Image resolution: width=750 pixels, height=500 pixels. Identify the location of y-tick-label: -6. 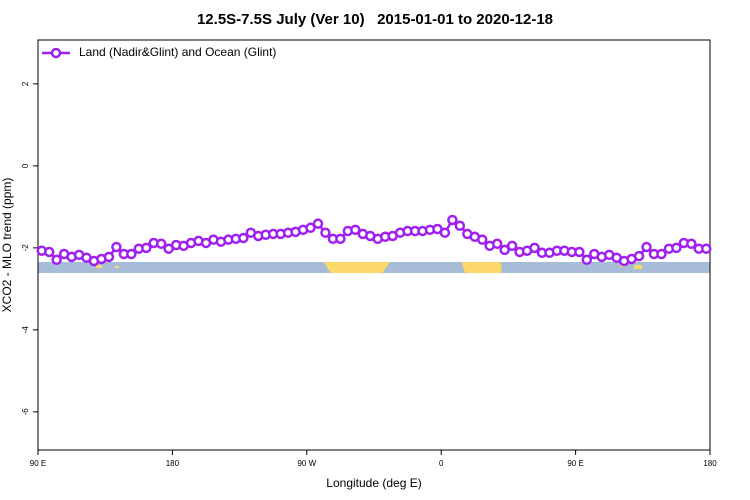
(25, 412).